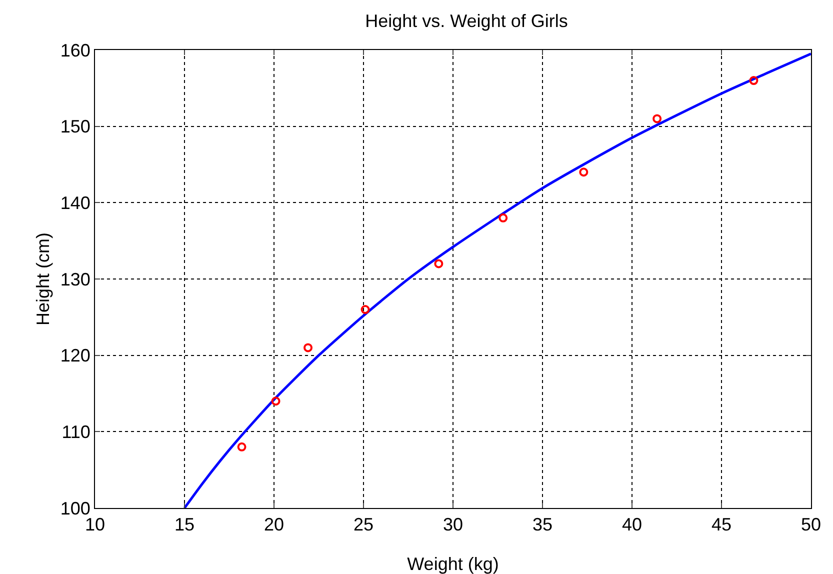  I want to click on y-tick-label: 130, so click(75, 279).